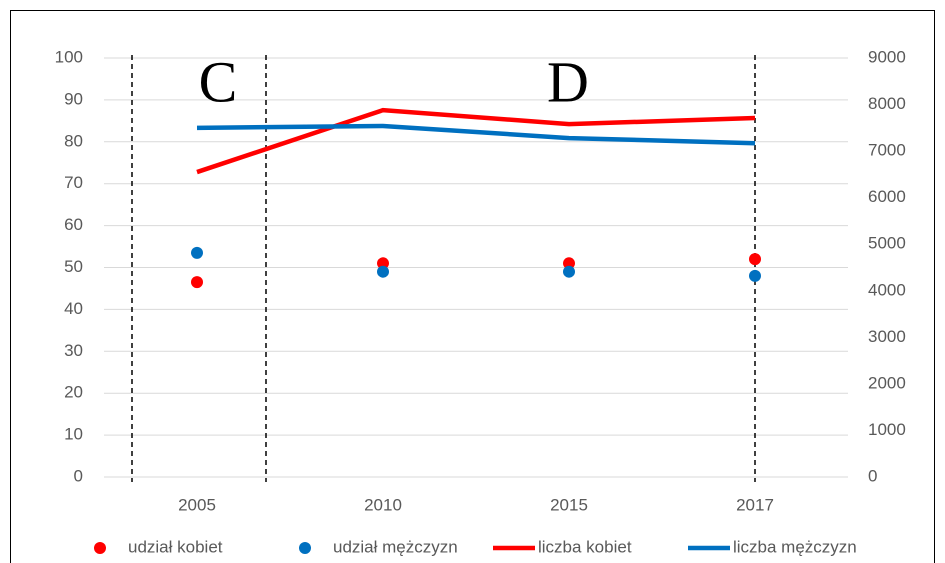 This screenshot has width=945, height=563. I want to click on y-tick-label: 30, so click(73, 350).